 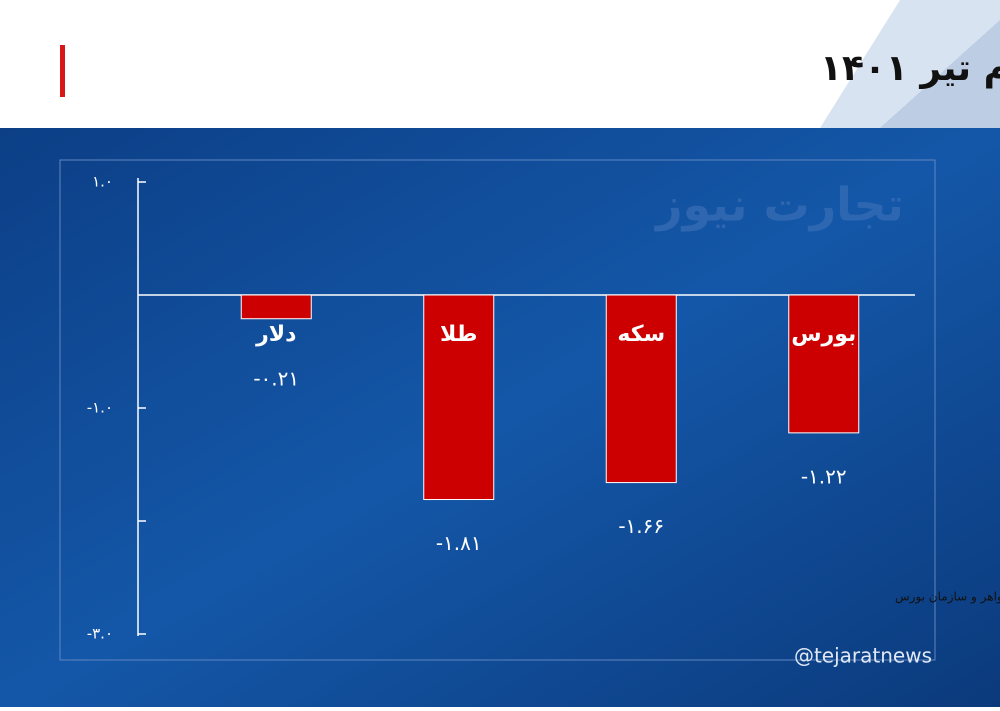 I want to click on chart-title: بازدهی بازارها در هفته چهارم تیر ۱۴۰۱, so click(x=910, y=68).